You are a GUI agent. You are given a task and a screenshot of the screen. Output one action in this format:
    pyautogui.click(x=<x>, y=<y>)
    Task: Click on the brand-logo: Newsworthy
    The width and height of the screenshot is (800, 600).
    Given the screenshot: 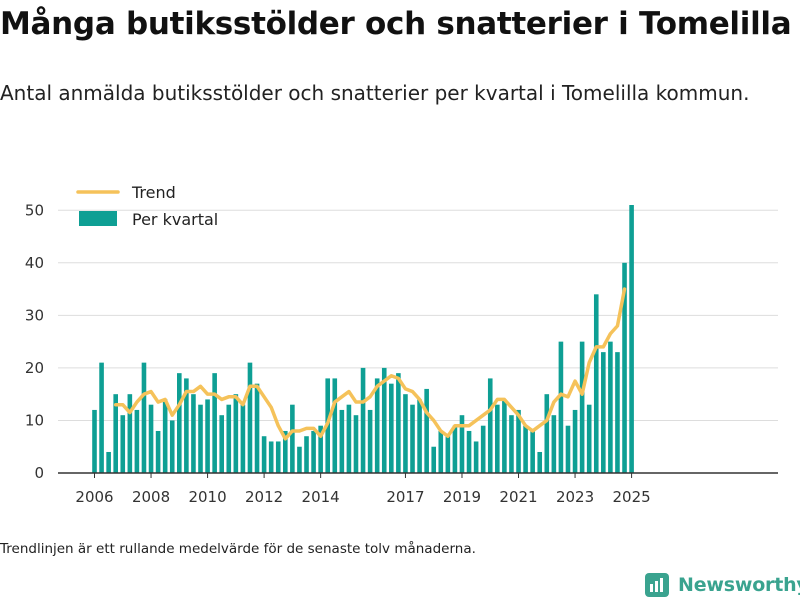 What is the action you would take?
    pyautogui.click(x=722, y=585)
    